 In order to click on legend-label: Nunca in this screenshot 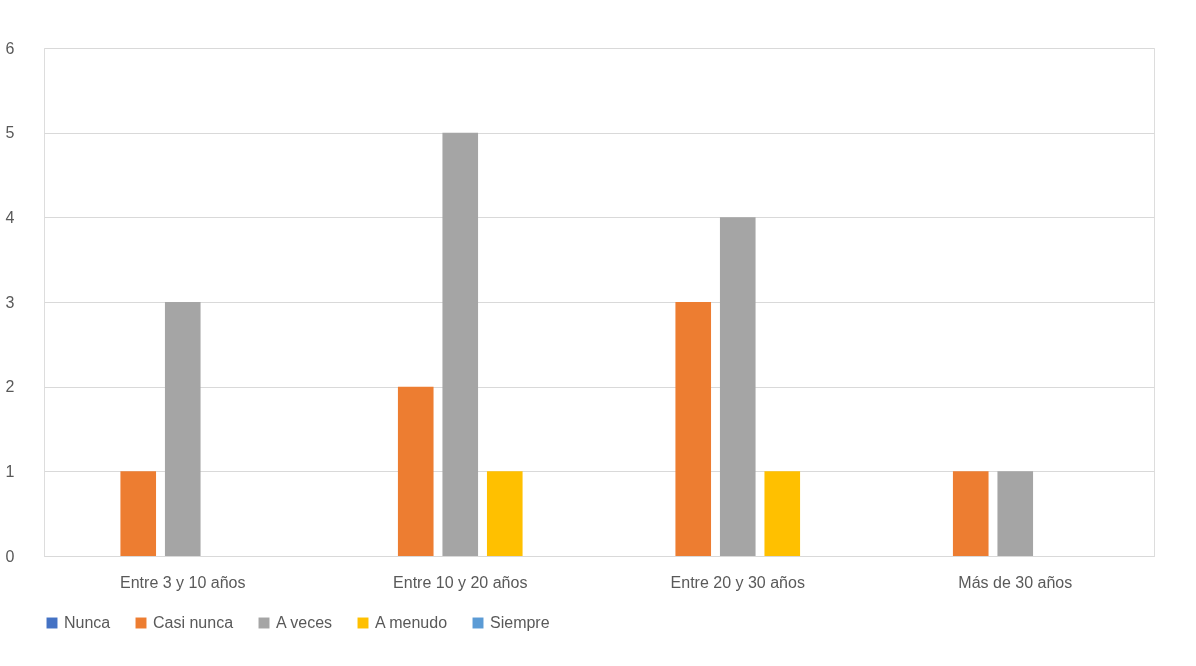, I will do `click(87, 622)`.